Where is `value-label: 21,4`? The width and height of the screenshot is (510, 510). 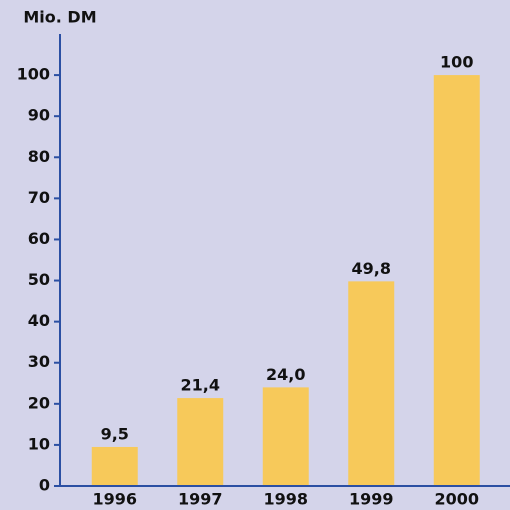 value-label: 21,4 is located at coordinates (200, 385).